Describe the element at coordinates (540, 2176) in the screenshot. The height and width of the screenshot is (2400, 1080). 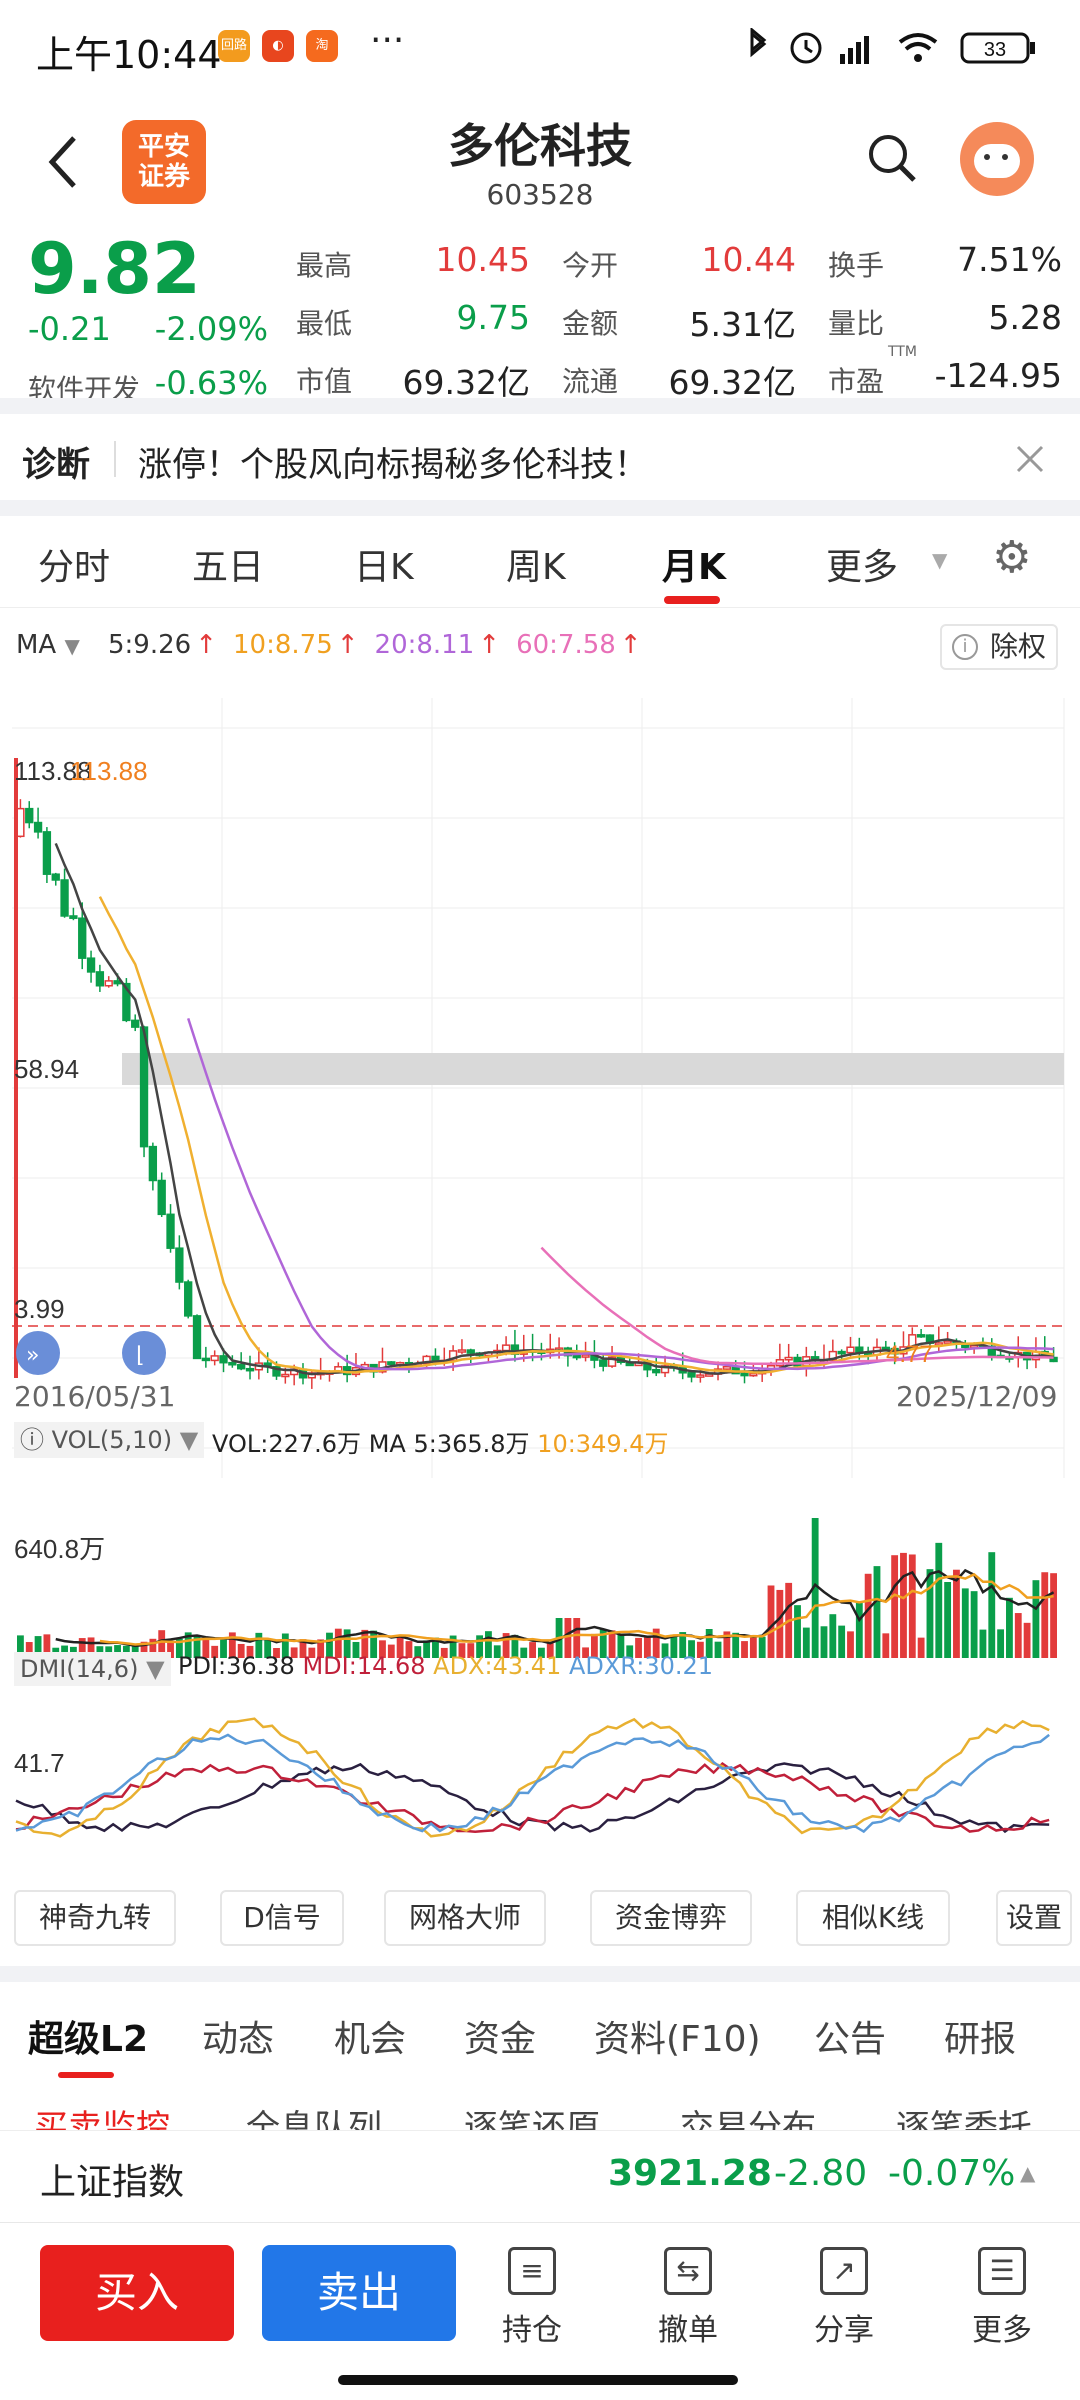
I see `index-ticker: 上证指数 3921.28 -2.80 -0.07% ▲` at that location.